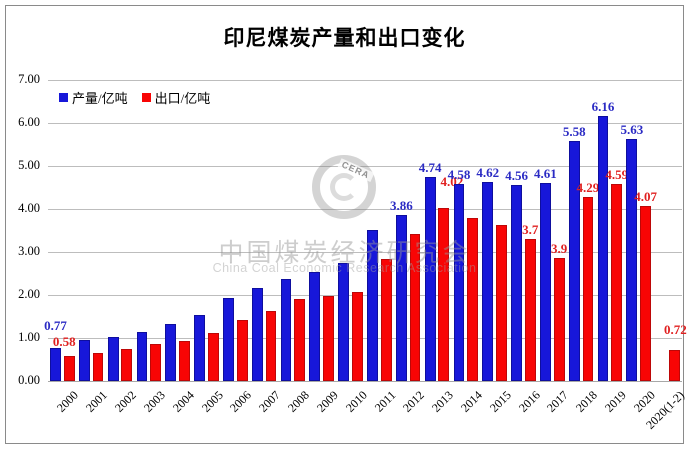 This screenshot has width=689, height=449. Describe the element at coordinates (199, 348) in the screenshot. I see `bar-production-2005` at that location.